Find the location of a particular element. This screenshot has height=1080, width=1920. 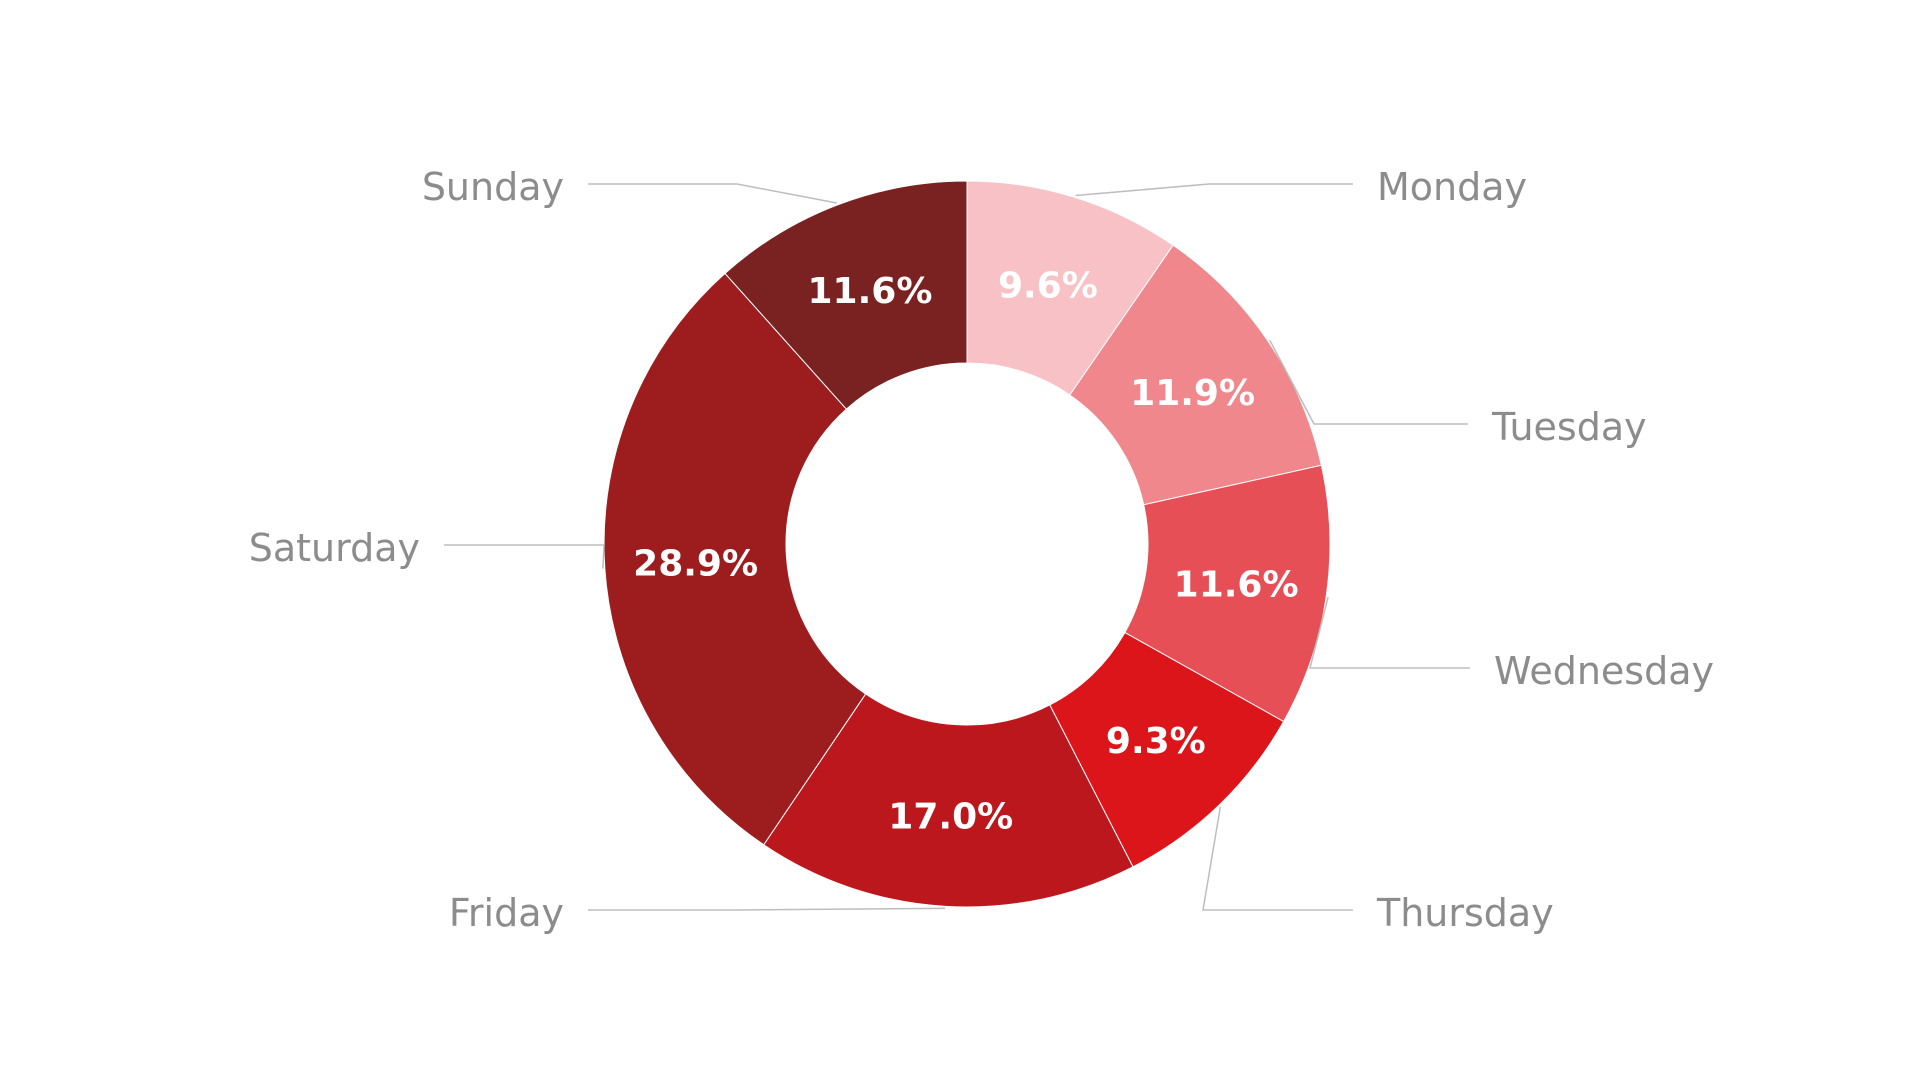

slice-sunday is located at coordinates (846, 295).